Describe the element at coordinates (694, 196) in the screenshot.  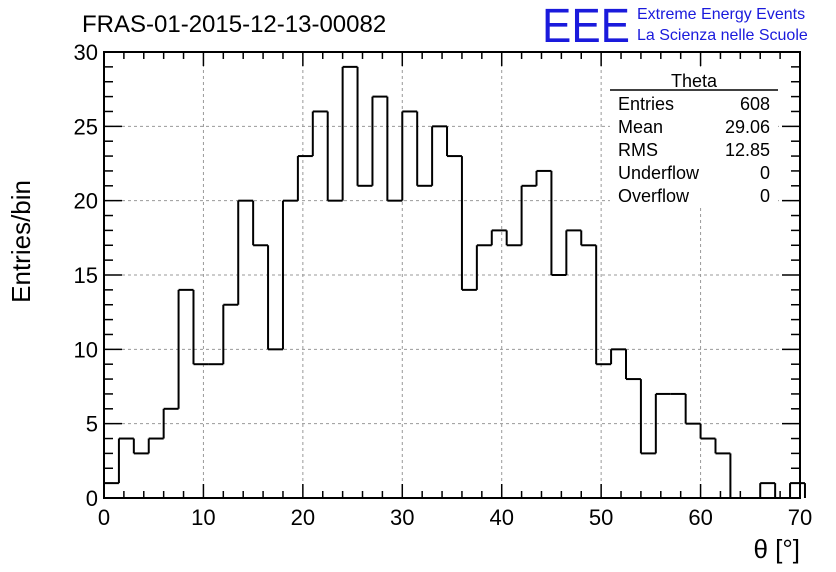
I see `stats-row: Overflow 0` at that location.